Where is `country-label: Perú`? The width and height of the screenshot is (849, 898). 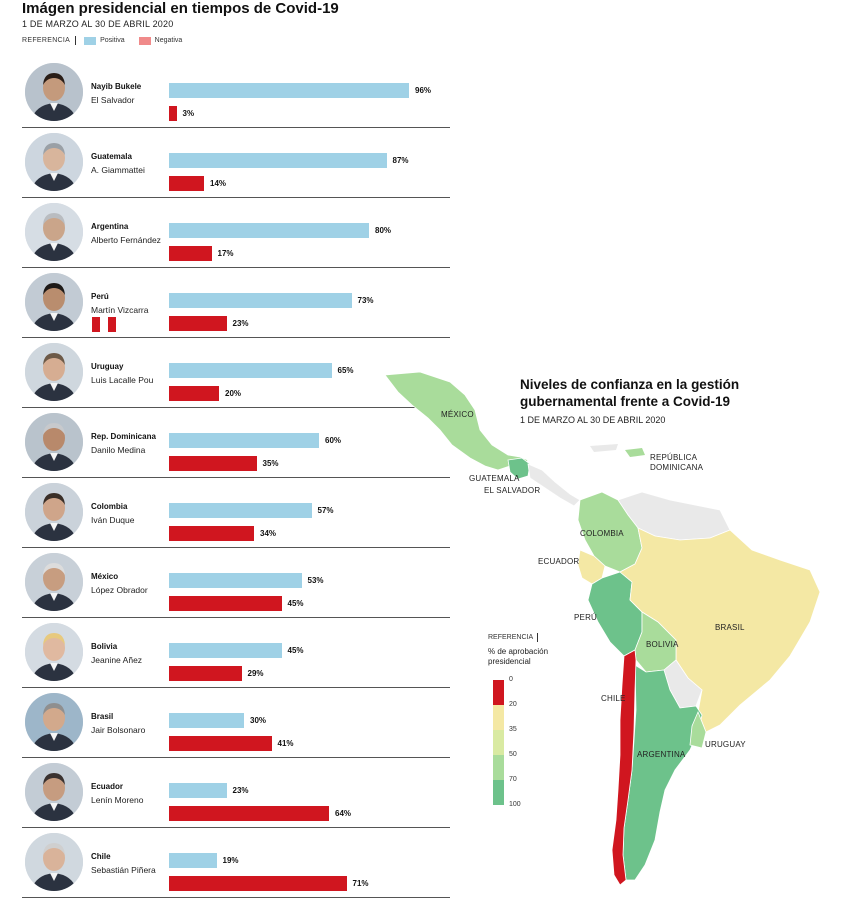 country-label: Perú is located at coordinates (100, 296).